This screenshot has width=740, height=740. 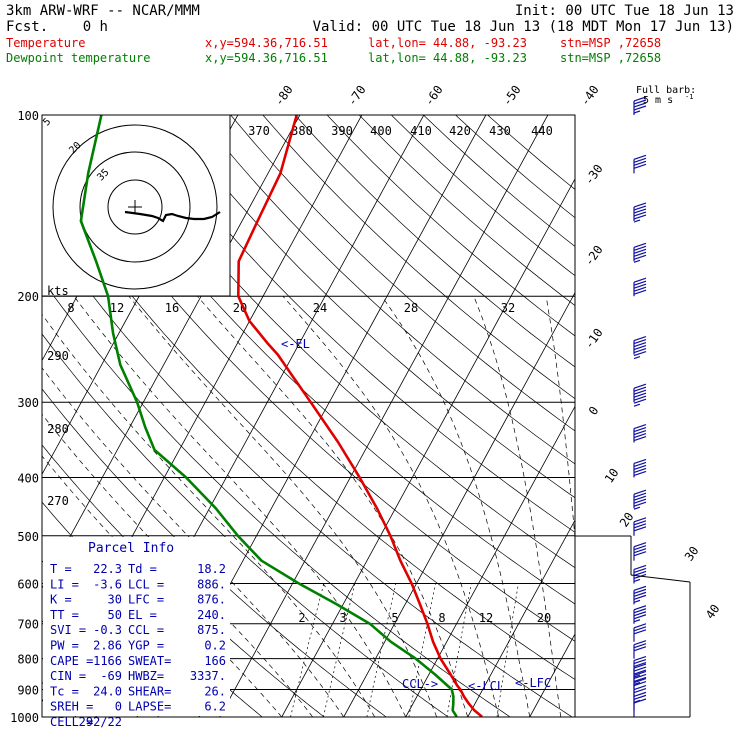 I want to click on mixing-ratio-label-lower: 8, so click(x=441, y=618).